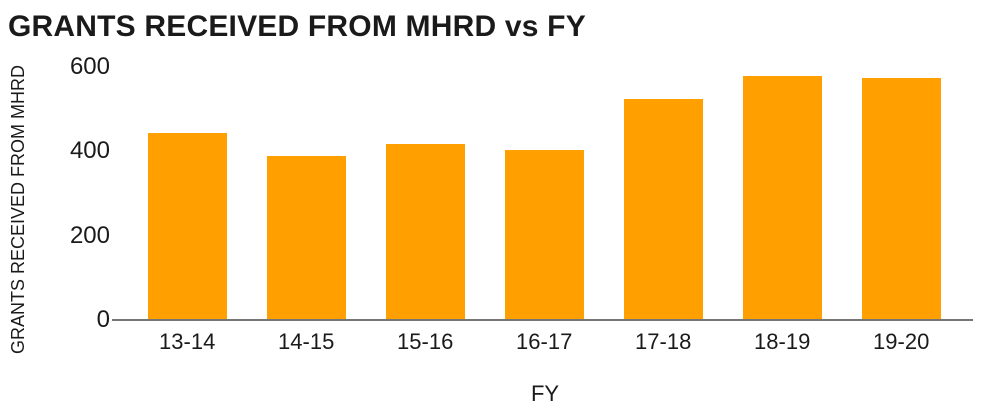 This screenshot has width=983, height=412. What do you see at coordinates (18, 209) in the screenshot?
I see `y-axis-title: GRANTS RECEIVED FROM MHRD` at bounding box center [18, 209].